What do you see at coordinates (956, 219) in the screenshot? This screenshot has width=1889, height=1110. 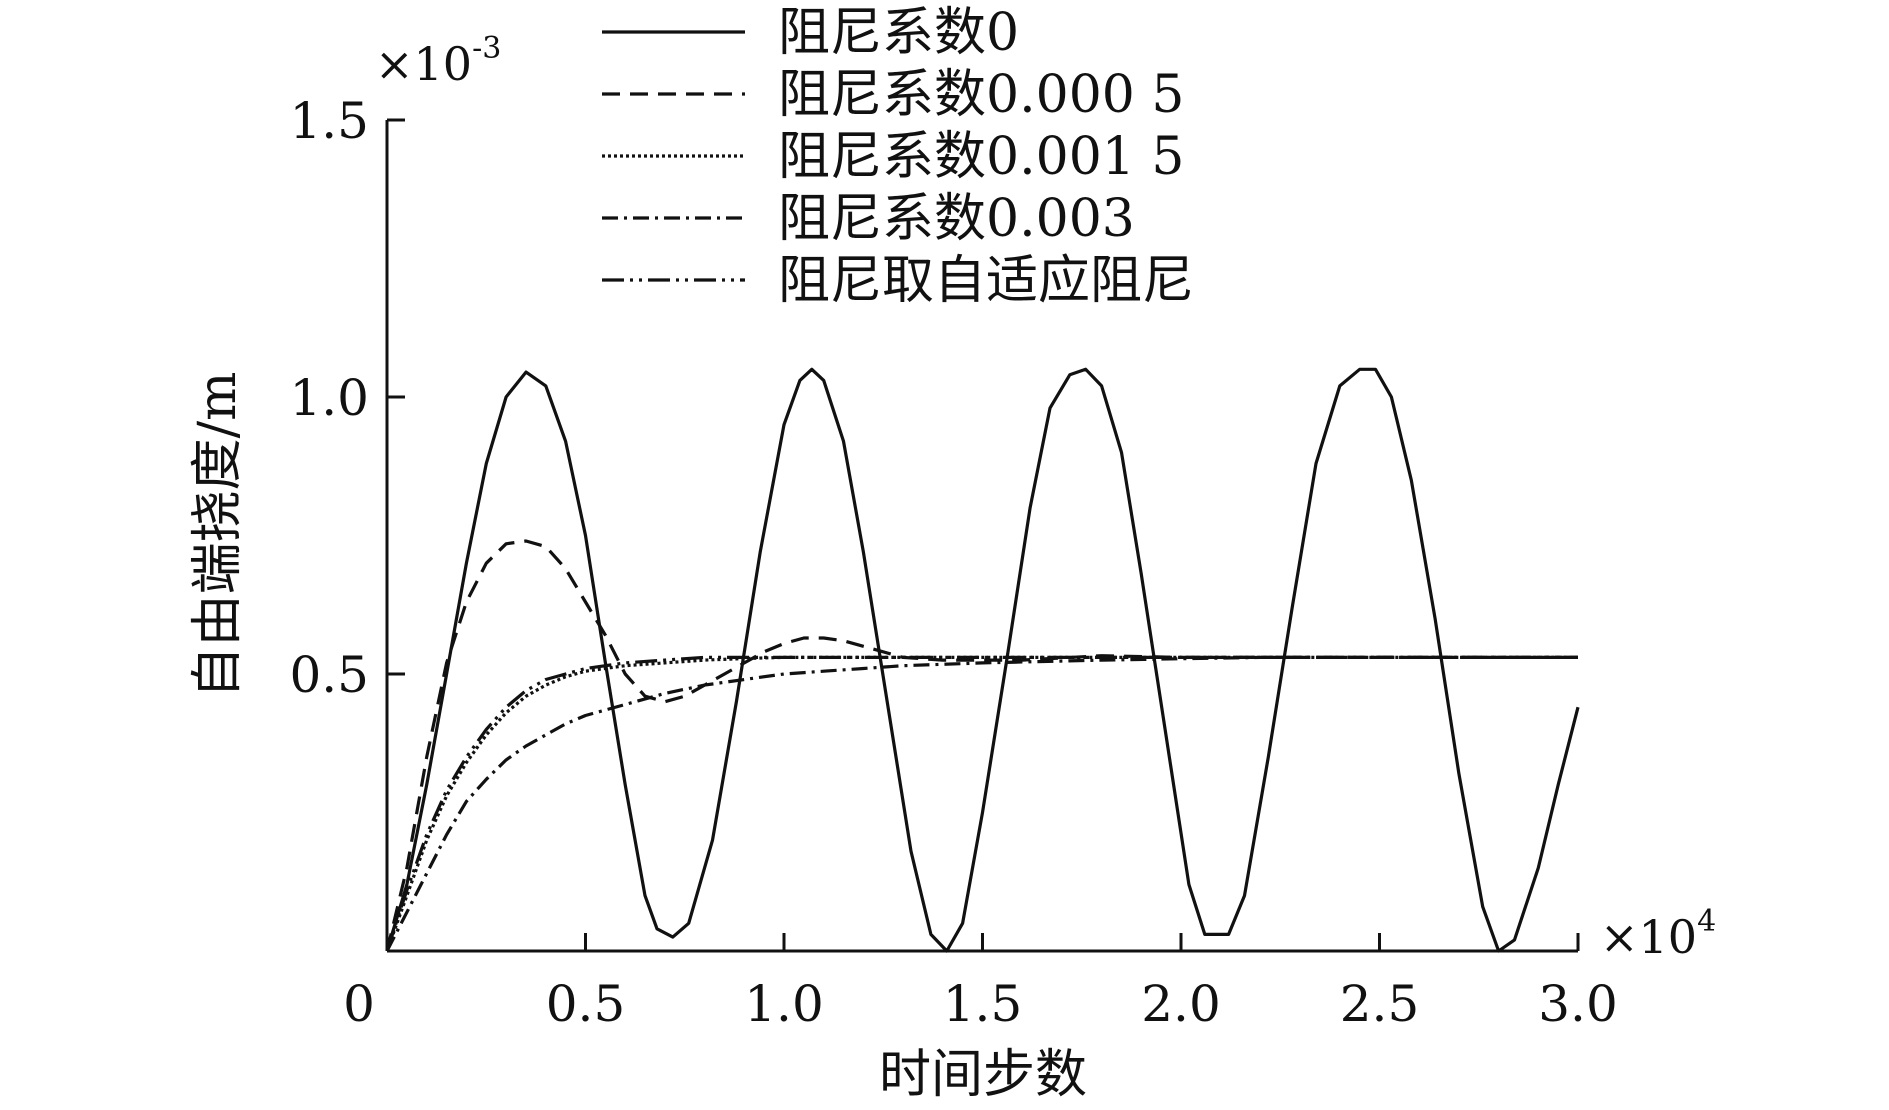 I see `legend-label-4: 阻尼系数0.003` at bounding box center [956, 219].